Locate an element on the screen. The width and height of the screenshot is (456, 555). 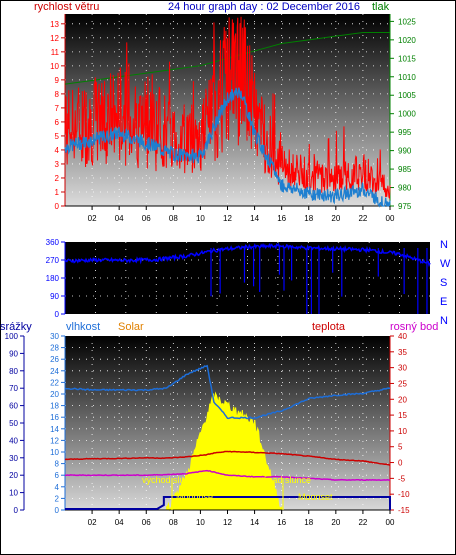
rain-axis: 0 10 20 30 40 50 60 70 80 90 100 is located at coordinates (15, 423).